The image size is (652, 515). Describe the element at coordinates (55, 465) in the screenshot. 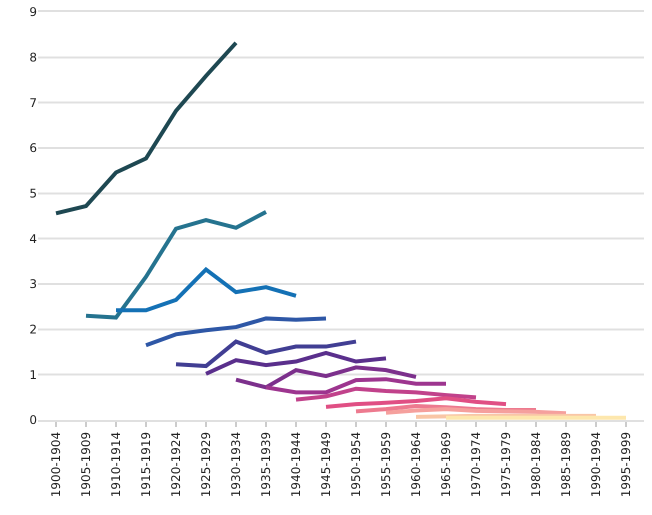

I see `x-tick-label: 1900-1904` at that location.